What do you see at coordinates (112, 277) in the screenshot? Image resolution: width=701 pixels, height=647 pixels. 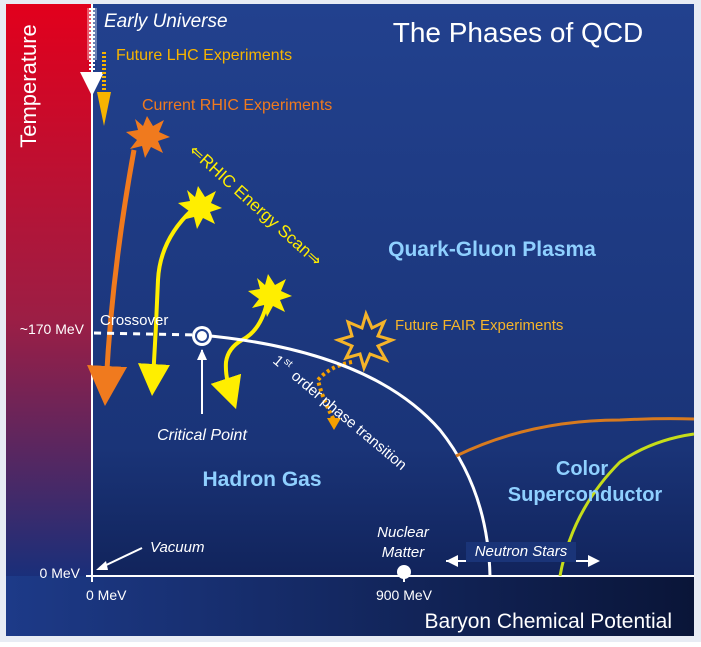 I see `rhic-trajectory` at bounding box center [112, 277].